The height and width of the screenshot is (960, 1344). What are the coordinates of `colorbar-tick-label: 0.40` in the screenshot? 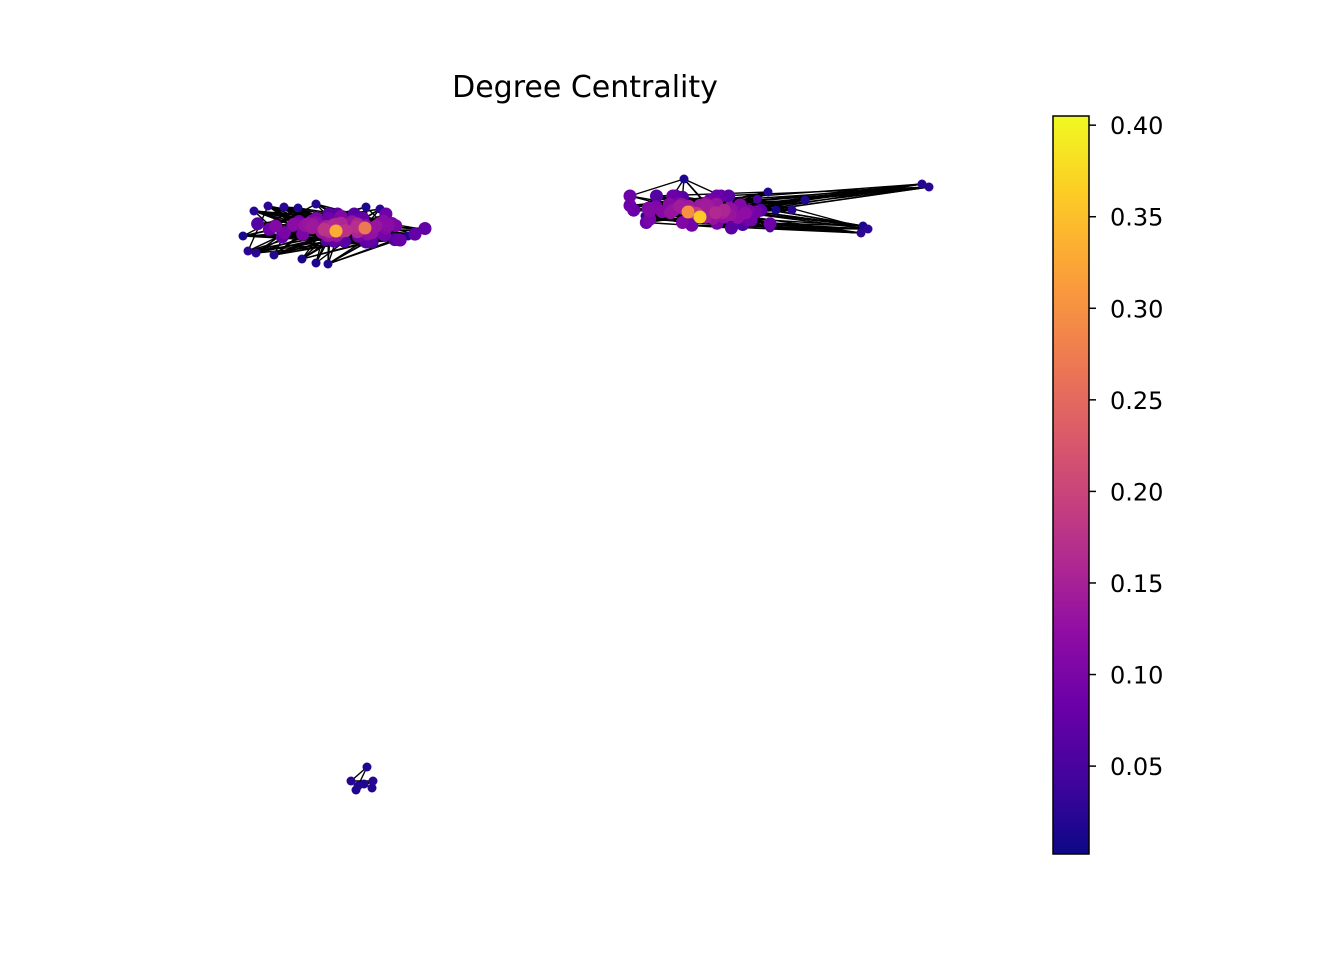 It's located at (1136, 126).